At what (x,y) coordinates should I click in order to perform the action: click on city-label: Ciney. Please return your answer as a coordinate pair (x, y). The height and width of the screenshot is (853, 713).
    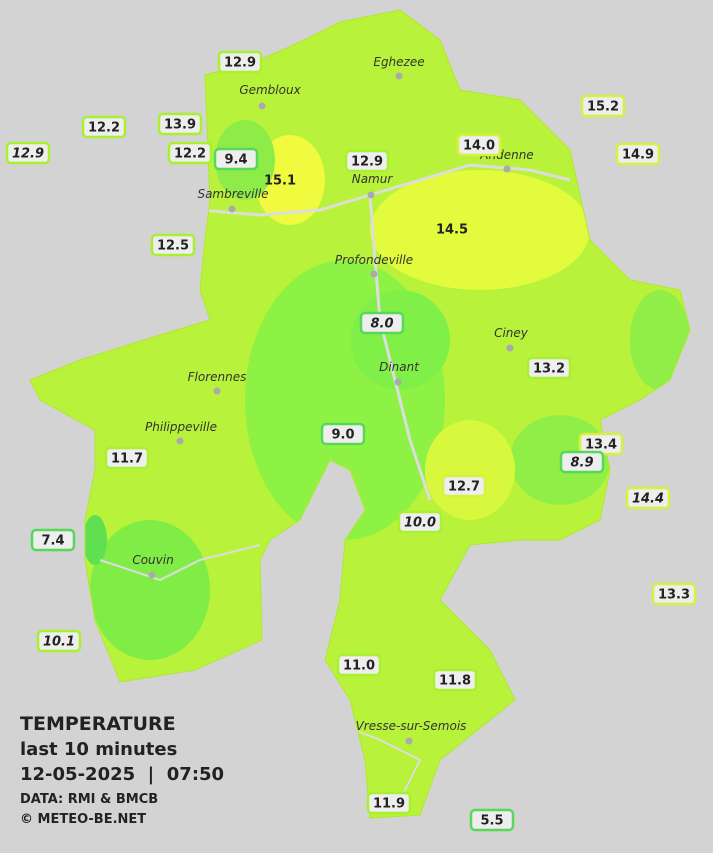
    Looking at the image, I should click on (511, 333).